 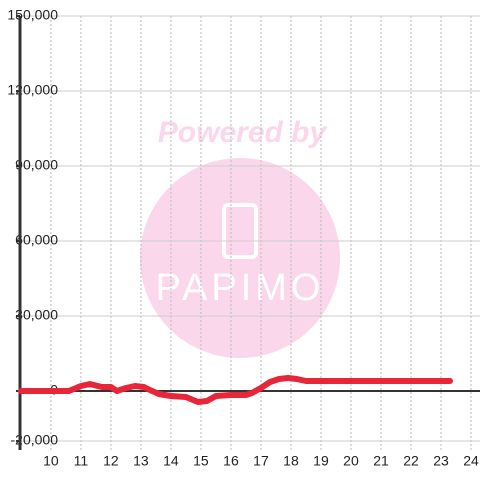 I want to click on x-tick-label: 13, so click(x=141, y=461).